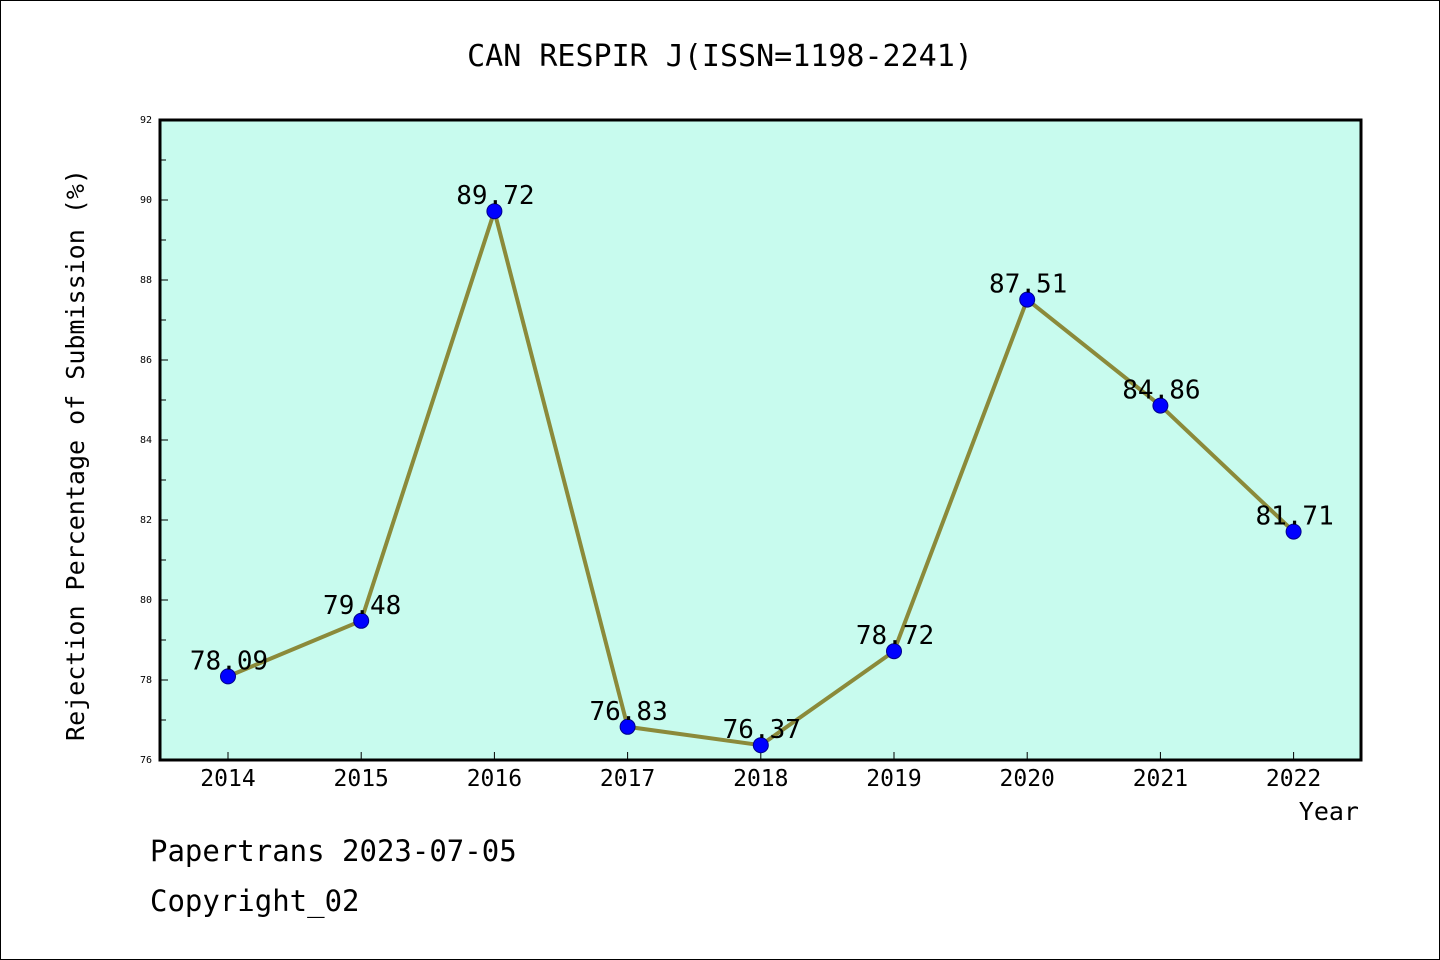 The image size is (1440, 960). I want to click on y-tick-label: 84, so click(146, 440).